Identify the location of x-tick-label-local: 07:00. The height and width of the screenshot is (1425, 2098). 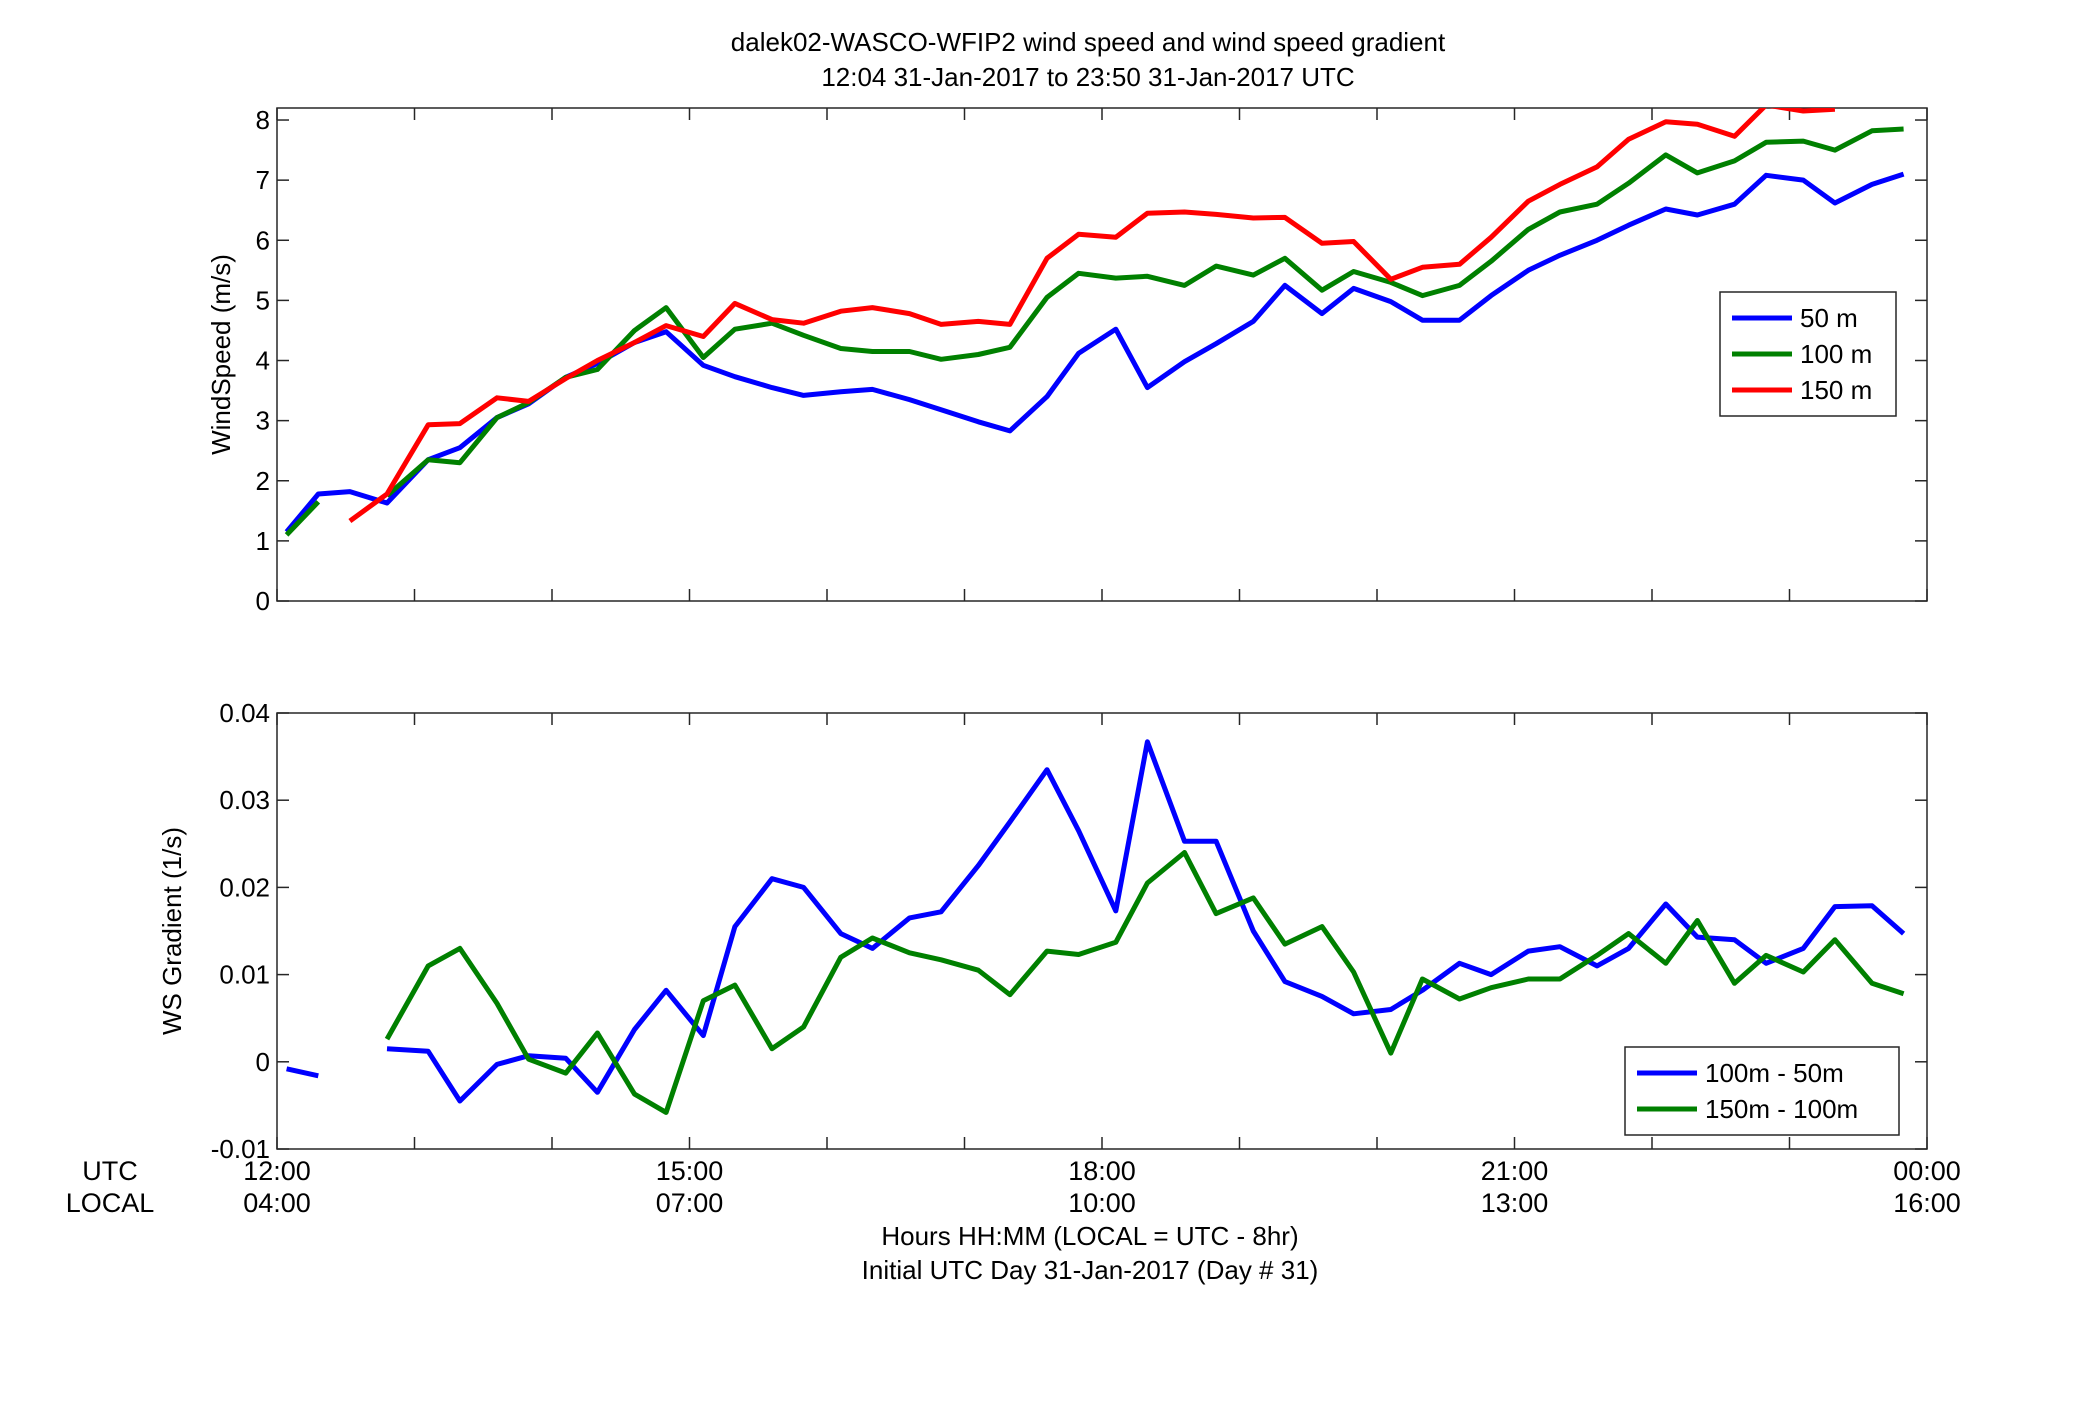
(690, 1203).